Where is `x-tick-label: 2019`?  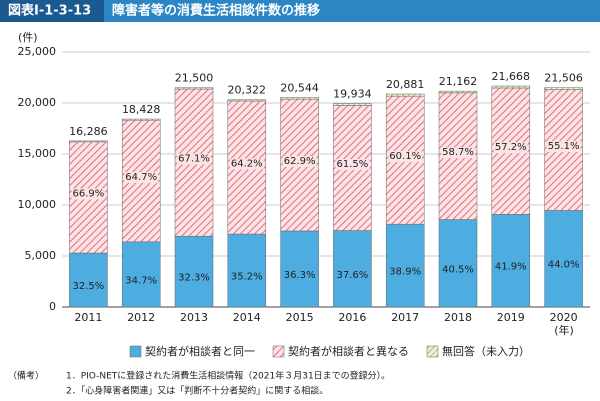
x-tick-label: 2019 is located at coordinates (511, 317).